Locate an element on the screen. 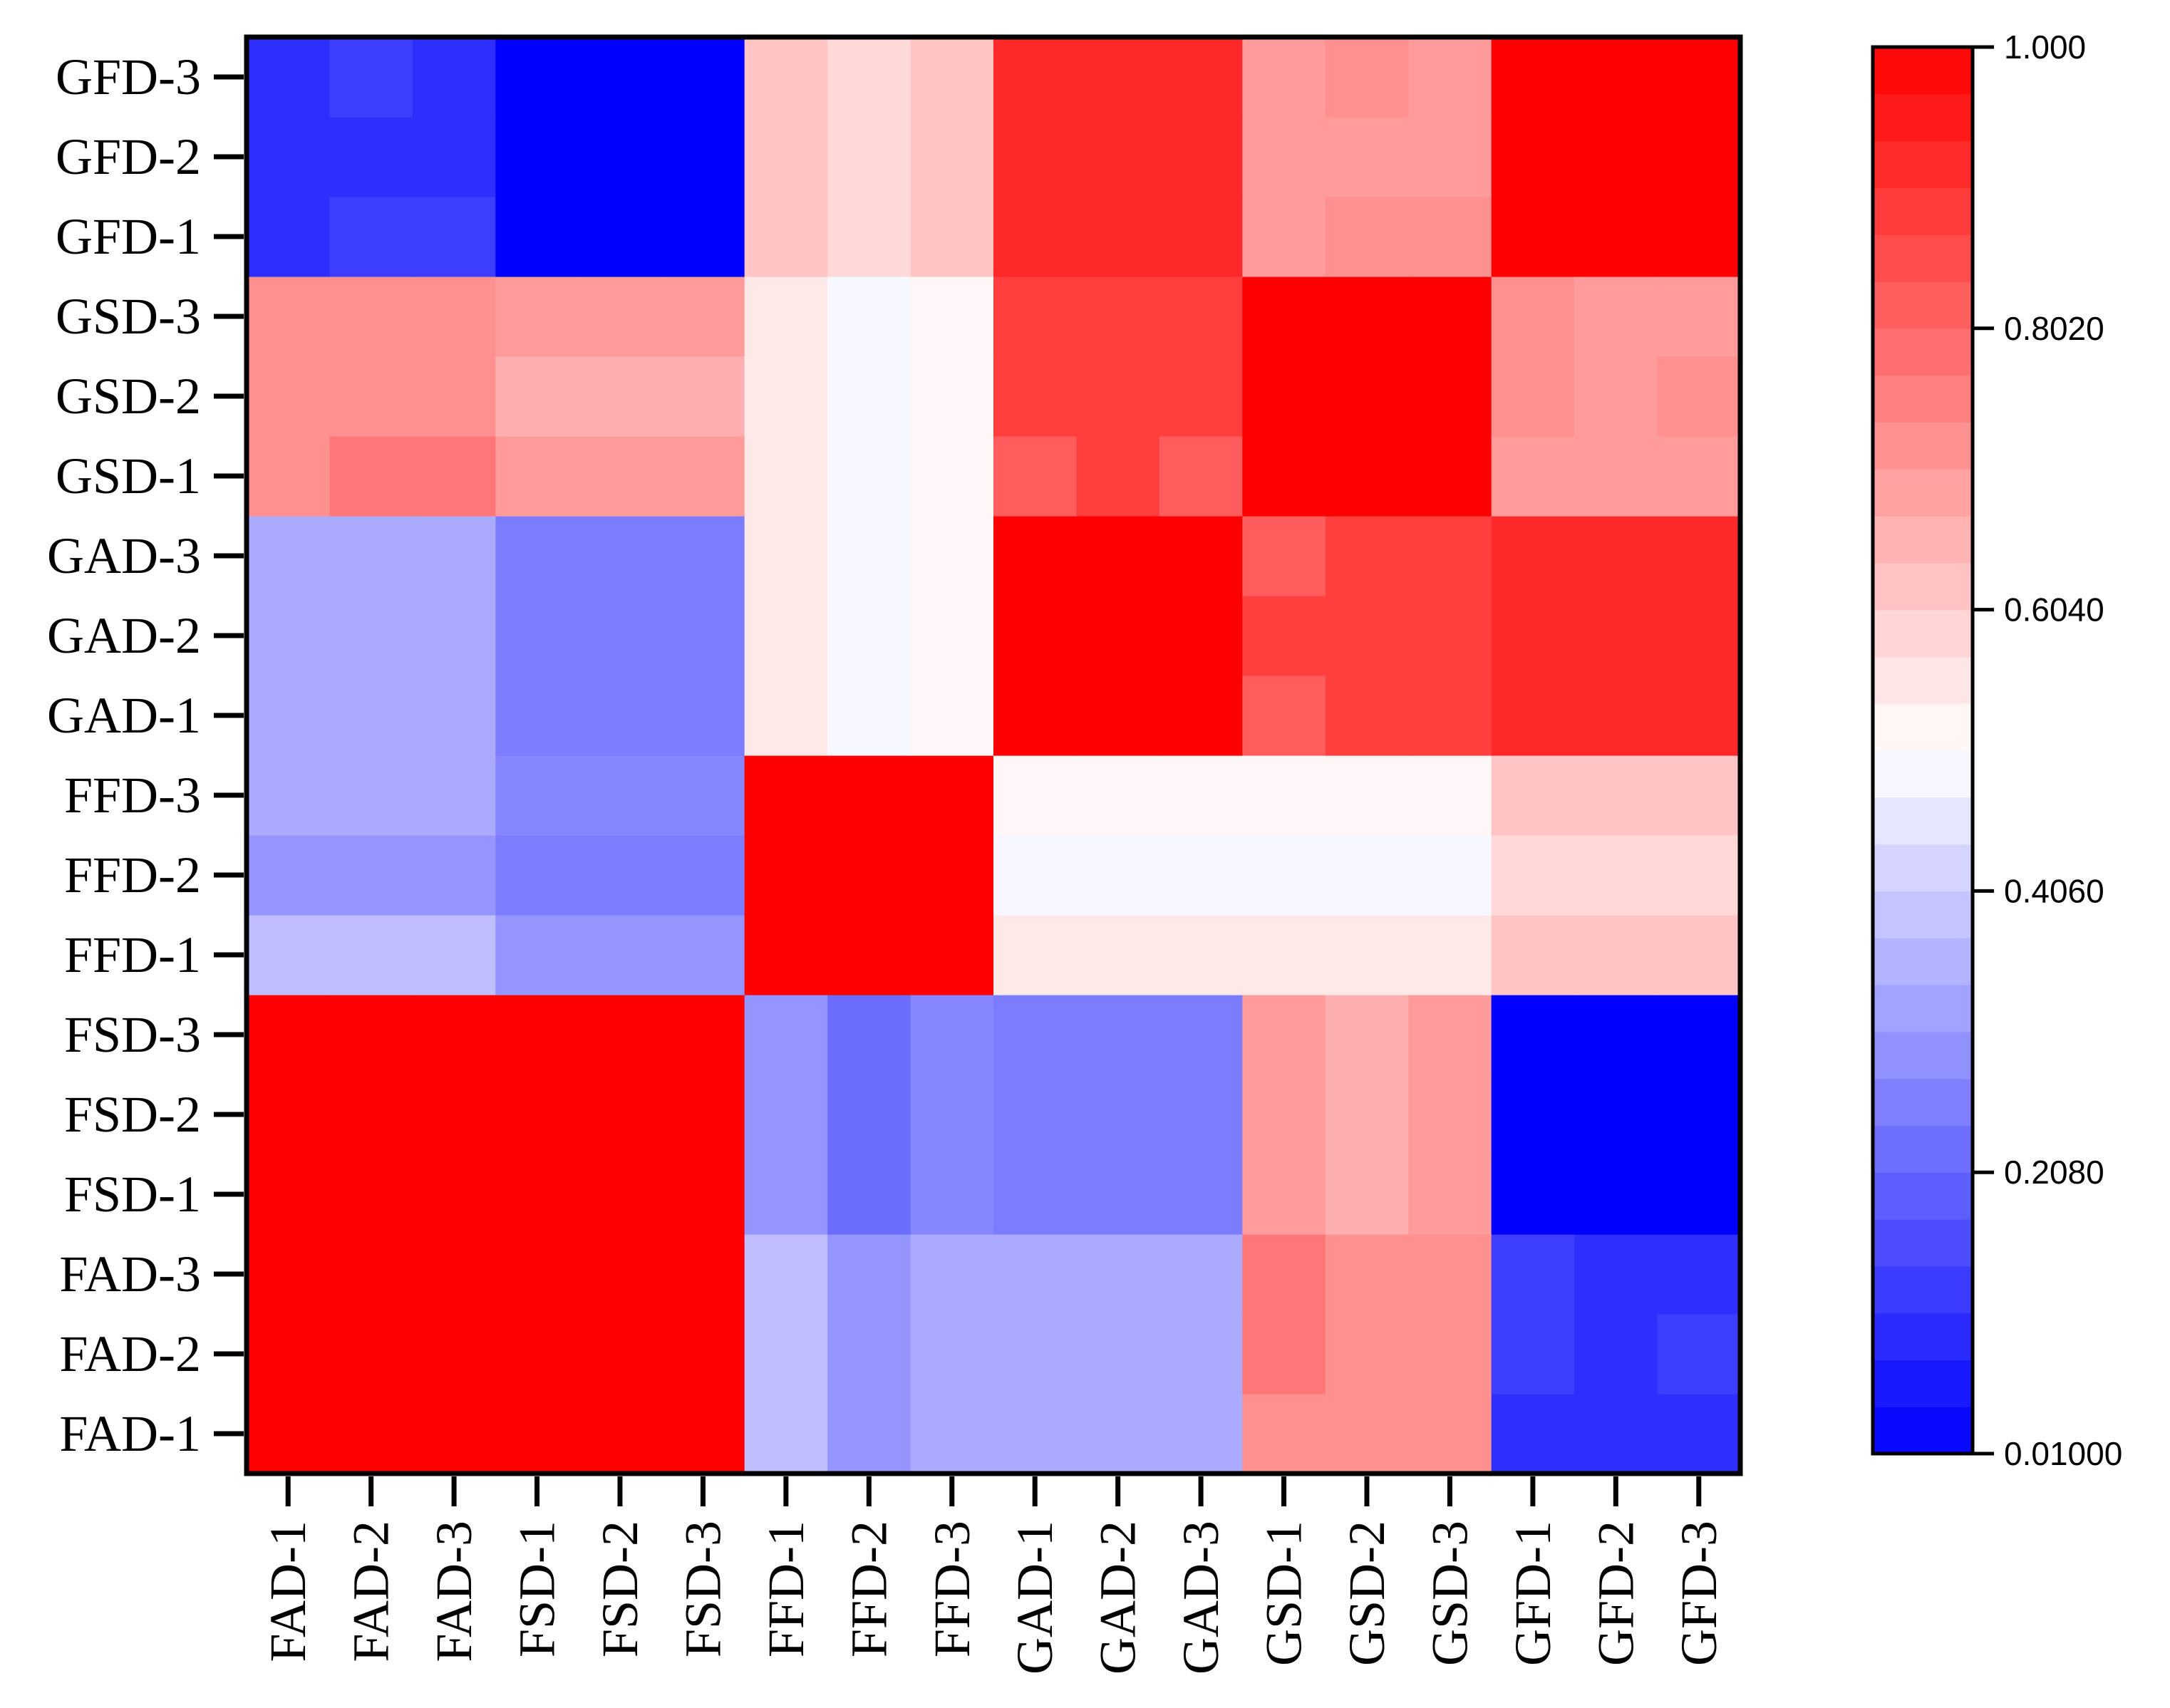 This screenshot has height=1708, width=2170. y-tick-label-GFD-1: GFD-1 is located at coordinates (128, 236).